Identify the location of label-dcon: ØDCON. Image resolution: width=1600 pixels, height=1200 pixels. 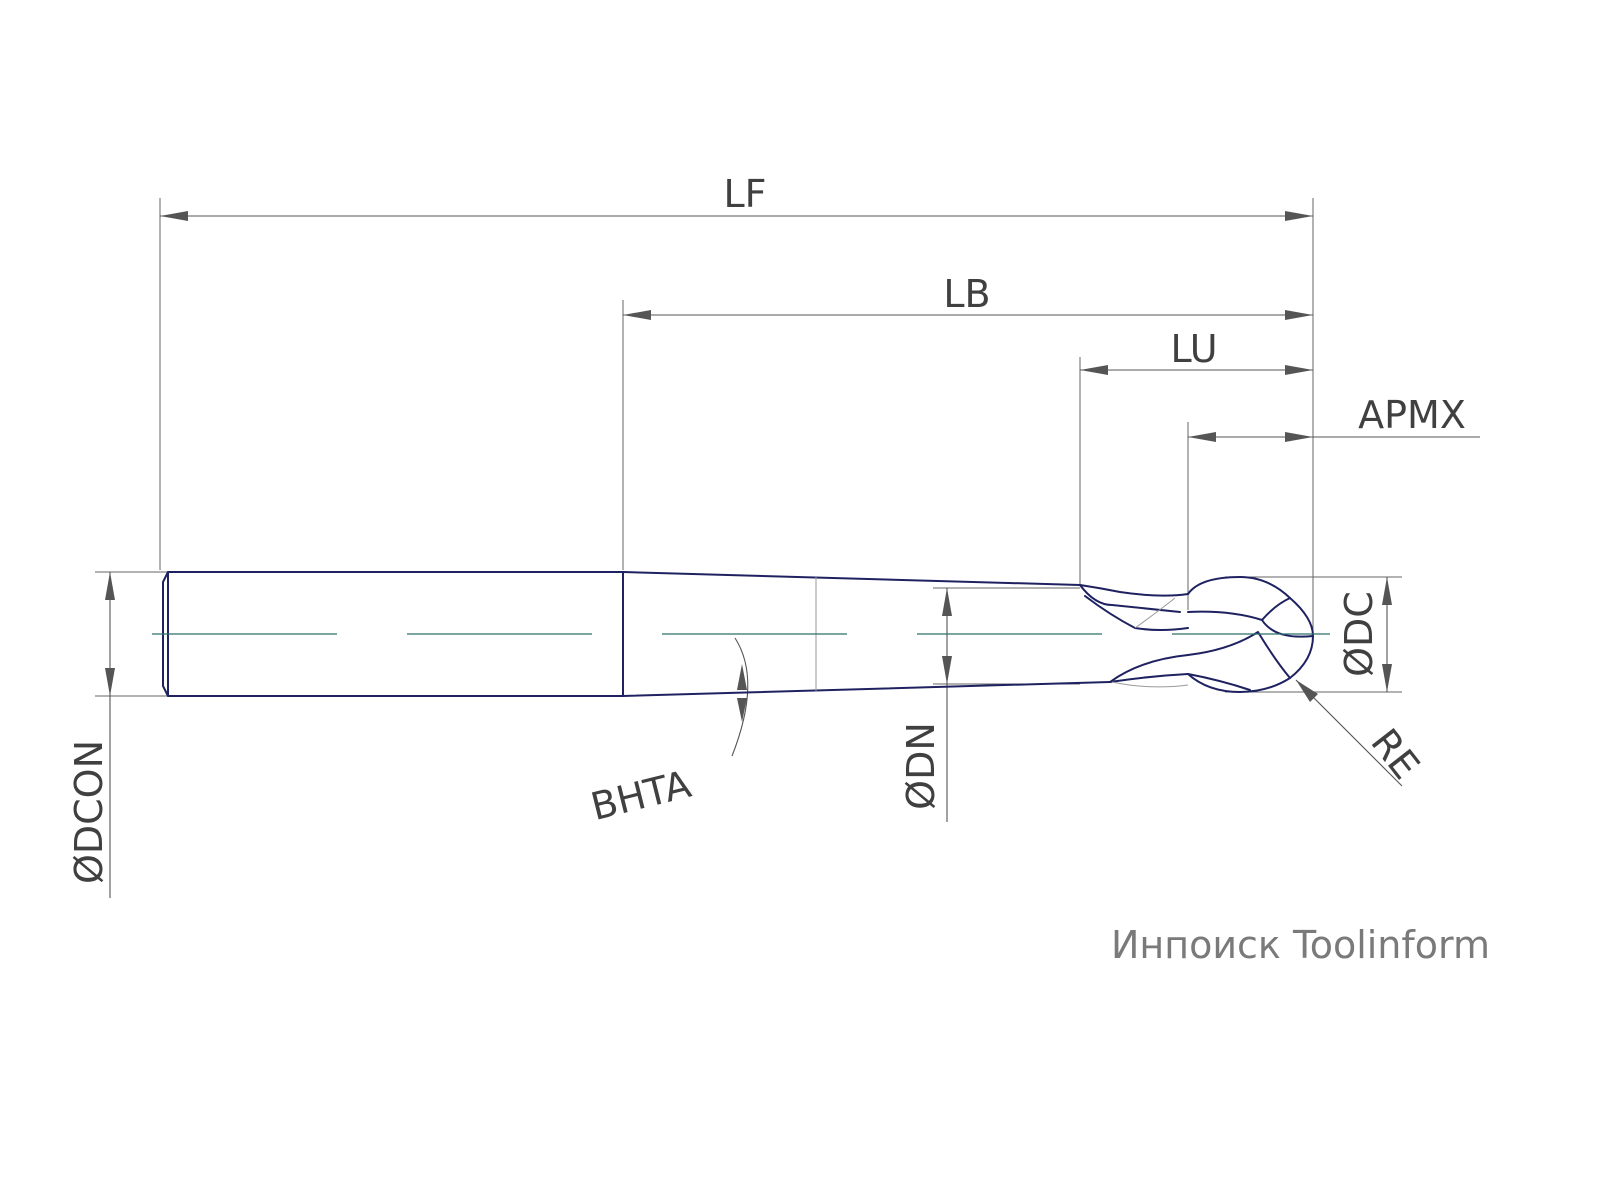
(89, 812).